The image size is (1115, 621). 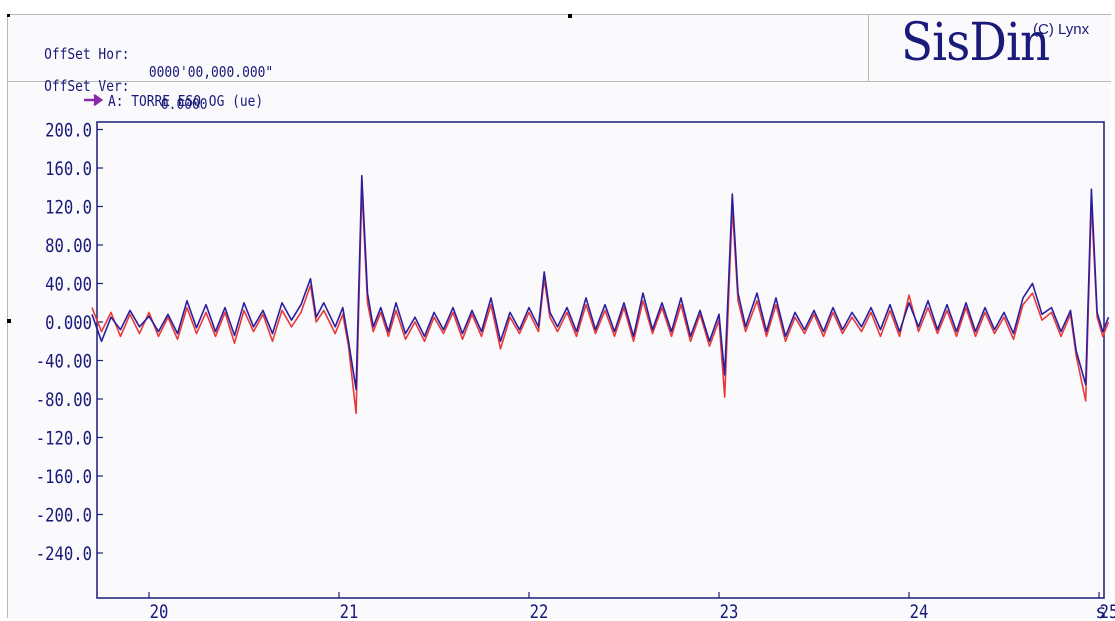 What do you see at coordinates (64, 516) in the screenshot?
I see `y-tick-label: -200.0` at bounding box center [64, 516].